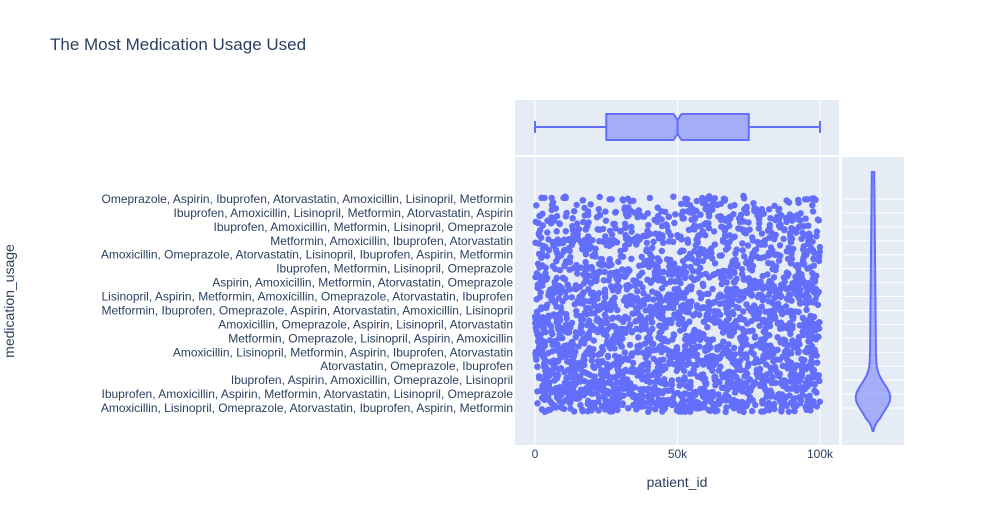 This screenshot has width=983, height=525. I want to click on marginal-violin, so click(873, 301).